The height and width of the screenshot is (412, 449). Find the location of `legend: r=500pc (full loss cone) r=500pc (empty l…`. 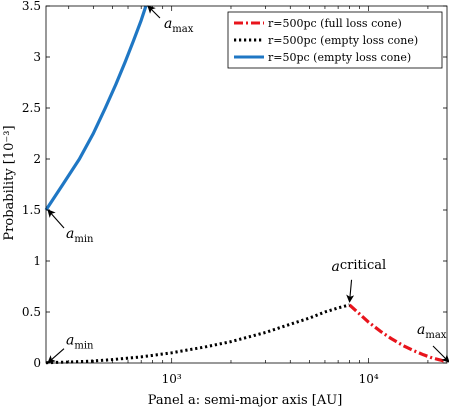

legend: r=500pc (full loss cone) r=500pc (empty l… is located at coordinates (335, 40).